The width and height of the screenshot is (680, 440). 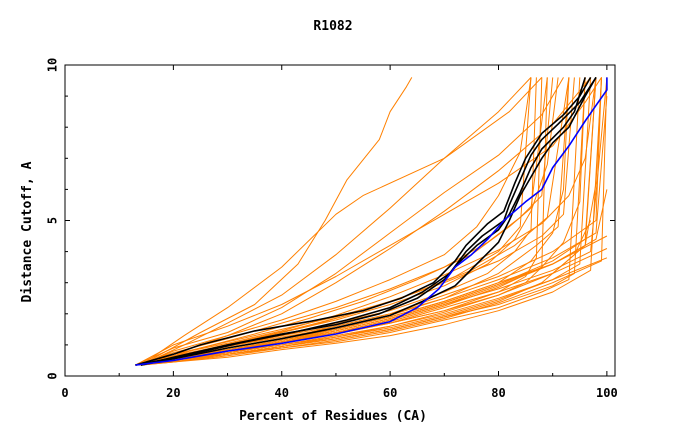 What do you see at coordinates (282, 393) in the screenshot?
I see `x-tick-label: 40` at bounding box center [282, 393].